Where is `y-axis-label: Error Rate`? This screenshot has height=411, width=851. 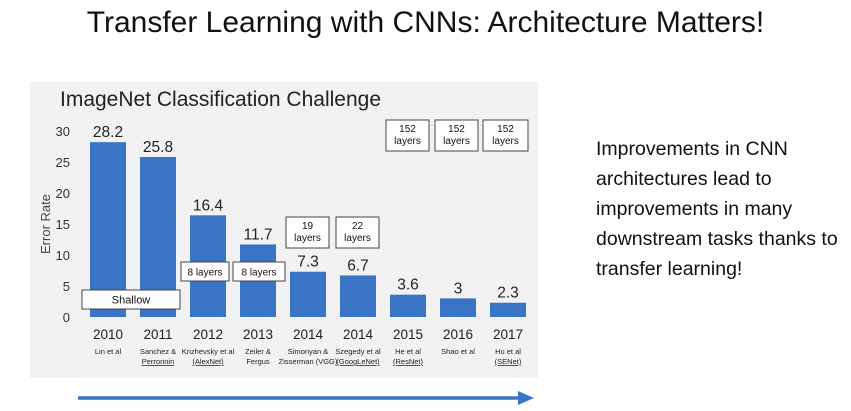
y-axis-label: Error Rate is located at coordinates (45, 224).